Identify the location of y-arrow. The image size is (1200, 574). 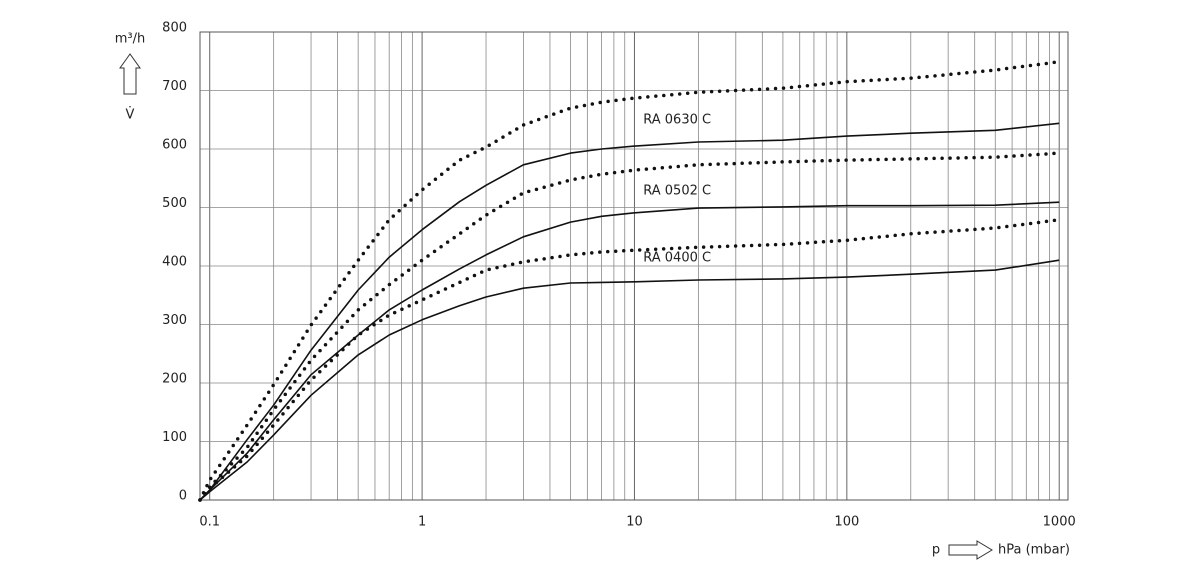
(130, 74).